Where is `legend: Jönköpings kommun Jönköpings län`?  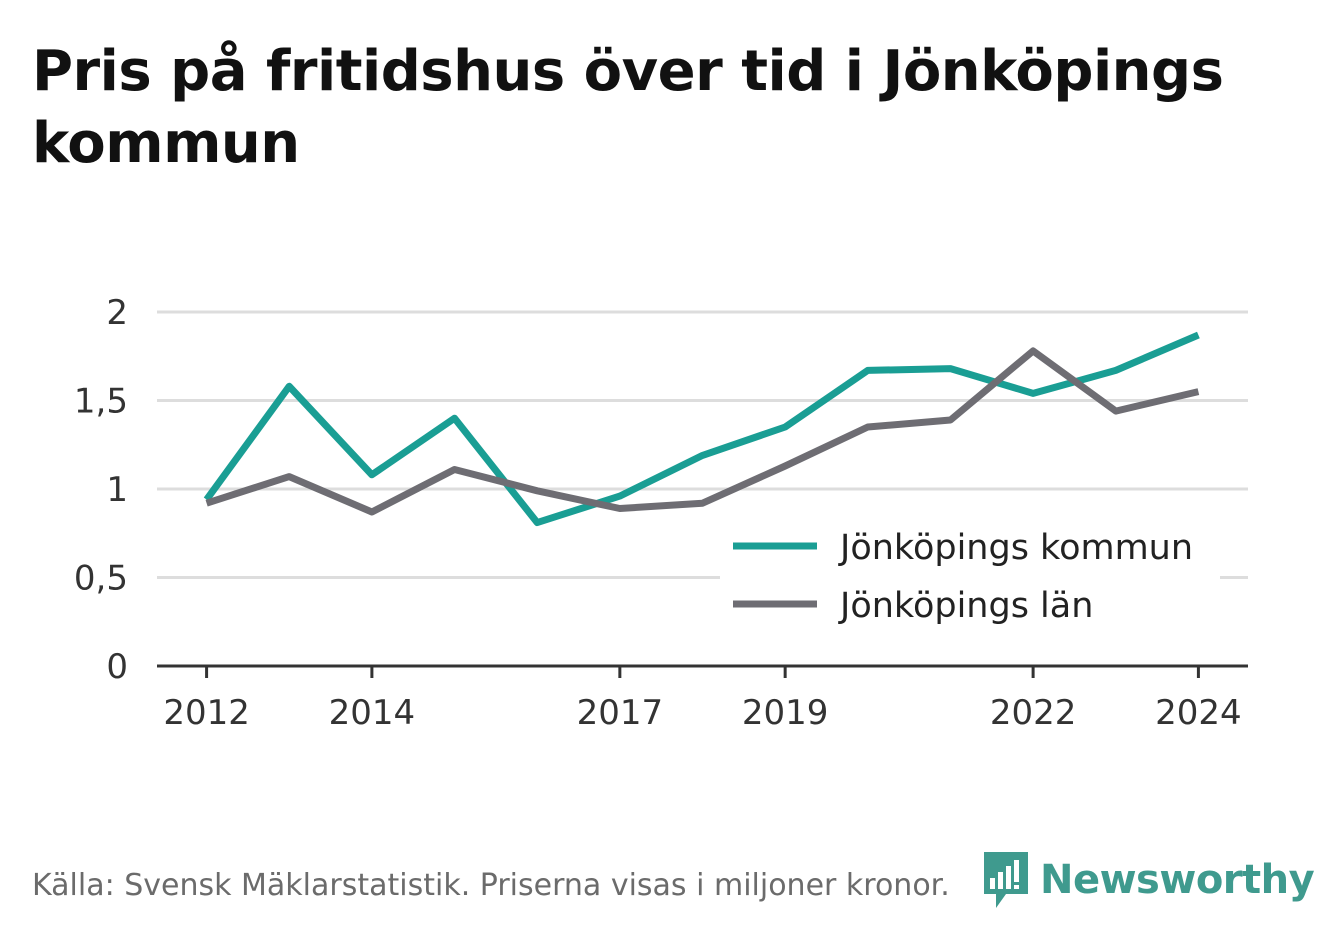 legend: Jönköpings kommun Jönköpings län is located at coordinates (970, 576).